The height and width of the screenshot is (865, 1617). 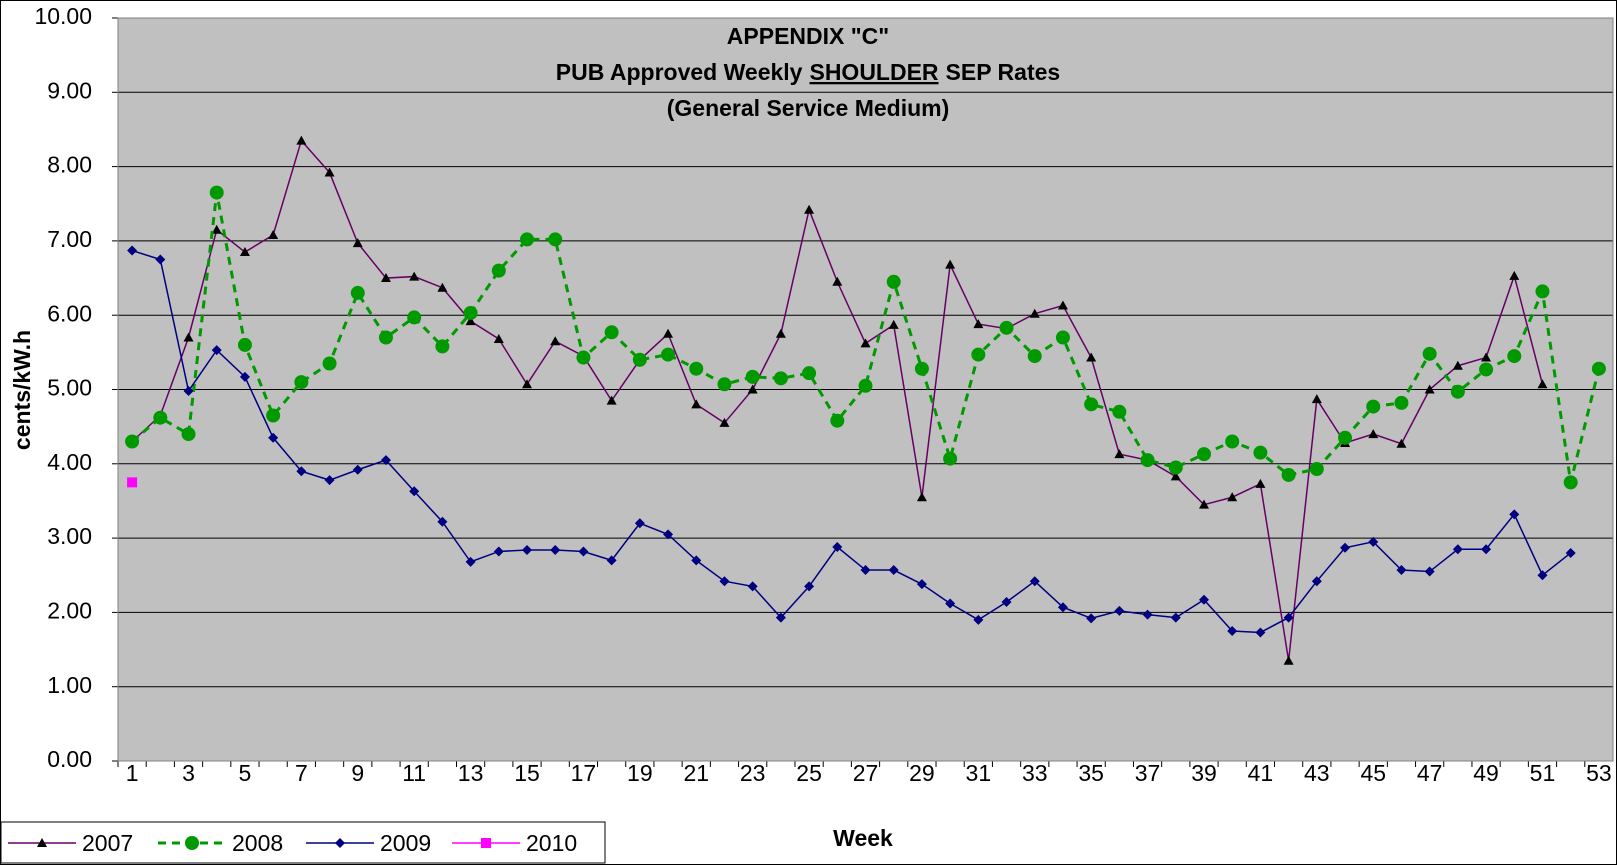 What do you see at coordinates (69, 313) in the screenshot?
I see `y-tick-label: 6.00` at bounding box center [69, 313].